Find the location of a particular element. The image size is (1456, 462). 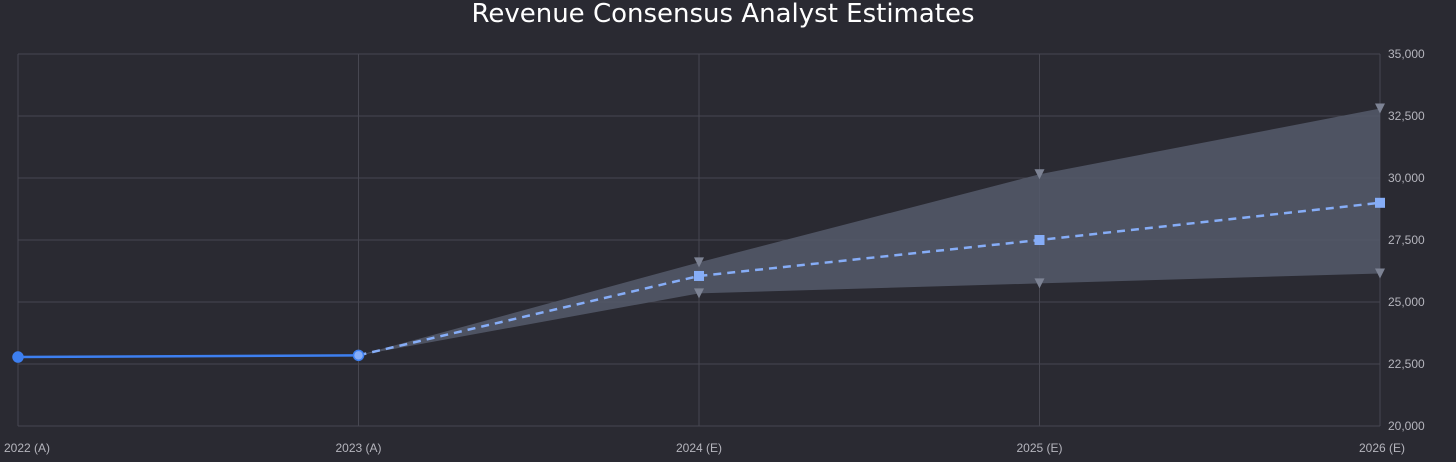

x-tick-label: 2022 (A) is located at coordinates (27, 448).